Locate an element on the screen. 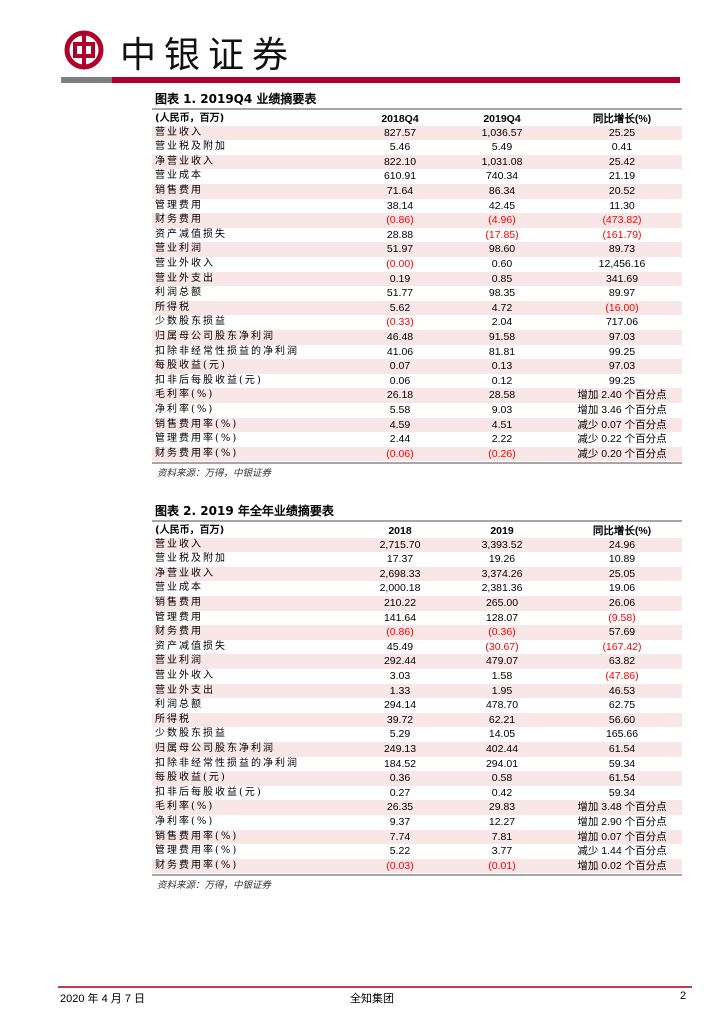 The image size is (724, 1024). cell-value: 7.74 is located at coordinates (400, 836).